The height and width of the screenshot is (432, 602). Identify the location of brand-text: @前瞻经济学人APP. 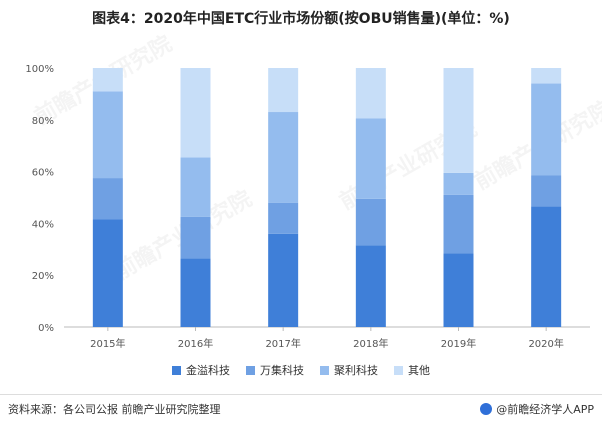
(545, 409).